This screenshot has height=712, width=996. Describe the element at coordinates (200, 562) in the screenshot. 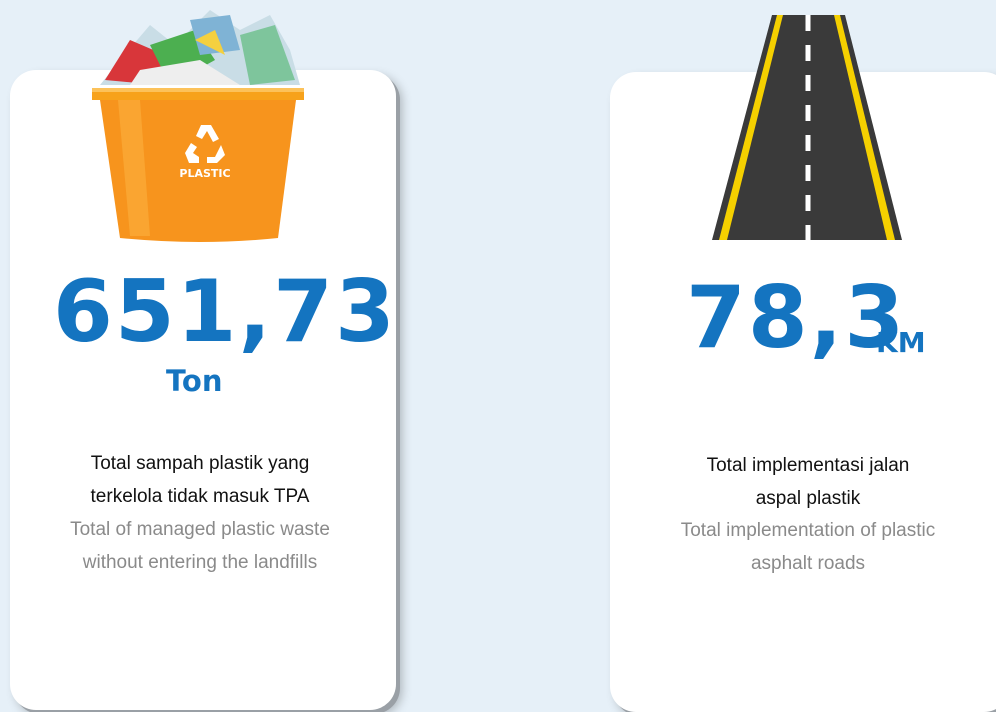

I see `description-en: without entering the landfills` at that location.